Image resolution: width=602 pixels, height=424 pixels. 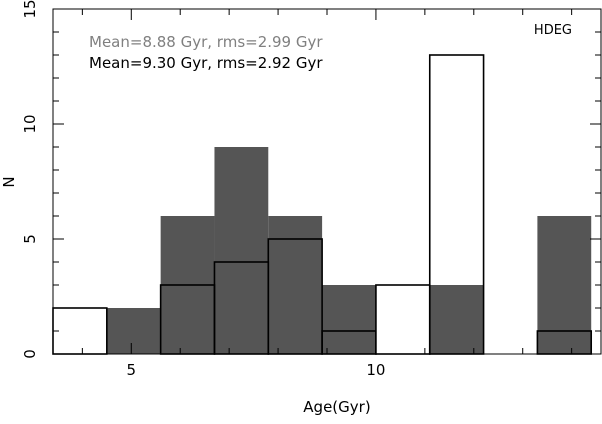 I want to click on y-tick-label: 10, so click(x=30, y=123).